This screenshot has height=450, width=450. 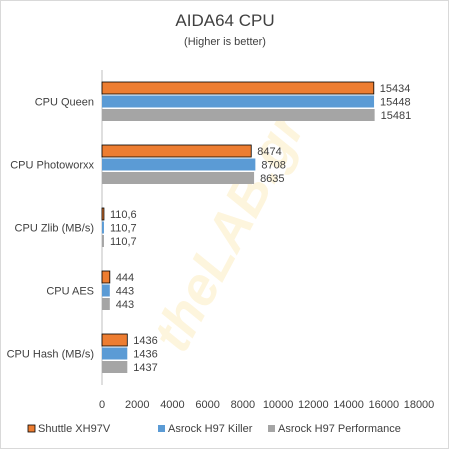 I want to click on x-tick-label: 18000, so click(x=419, y=405).